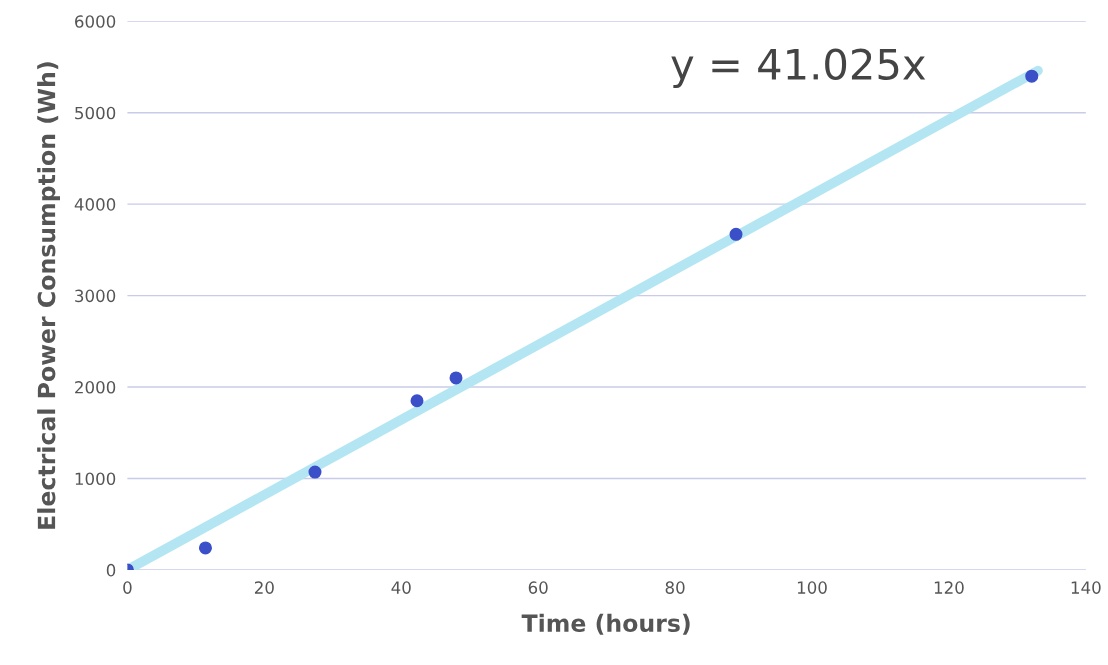  I want to click on y-tick-label: 4000, so click(95, 204).